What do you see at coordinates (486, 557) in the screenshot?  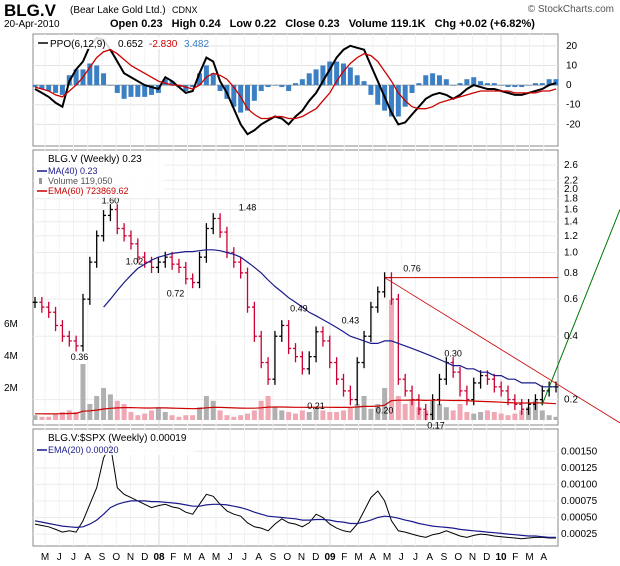 I see `month-label: D` at bounding box center [486, 557].